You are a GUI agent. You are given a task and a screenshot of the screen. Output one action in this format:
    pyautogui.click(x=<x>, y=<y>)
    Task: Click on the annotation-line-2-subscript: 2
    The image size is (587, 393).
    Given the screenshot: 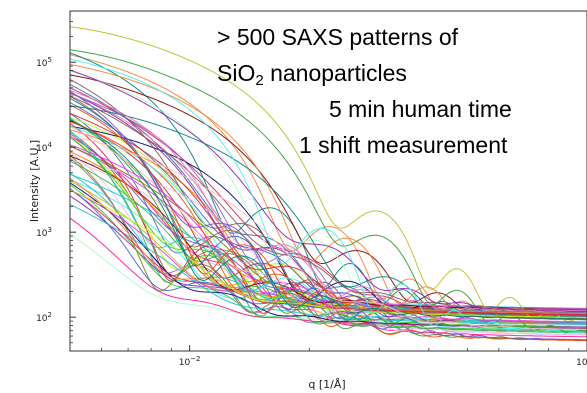 What is the action you would take?
    pyautogui.click(x=259, y=80)
    